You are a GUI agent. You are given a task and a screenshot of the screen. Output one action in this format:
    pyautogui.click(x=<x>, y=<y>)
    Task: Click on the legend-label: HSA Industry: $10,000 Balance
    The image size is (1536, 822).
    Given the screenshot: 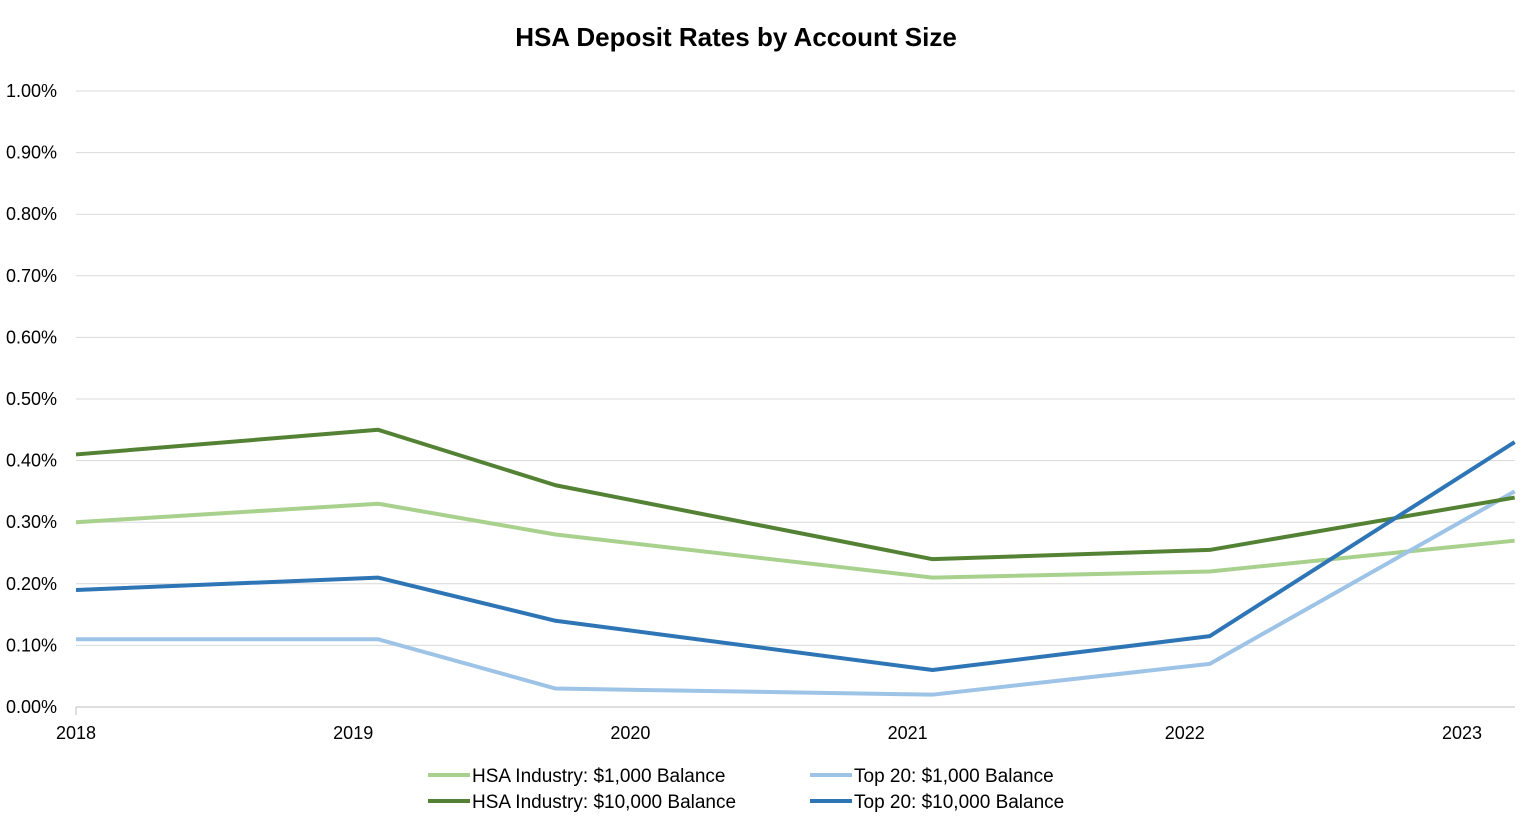 What is the action you would take?
    pyautogui.click(x=604, y=802)
    